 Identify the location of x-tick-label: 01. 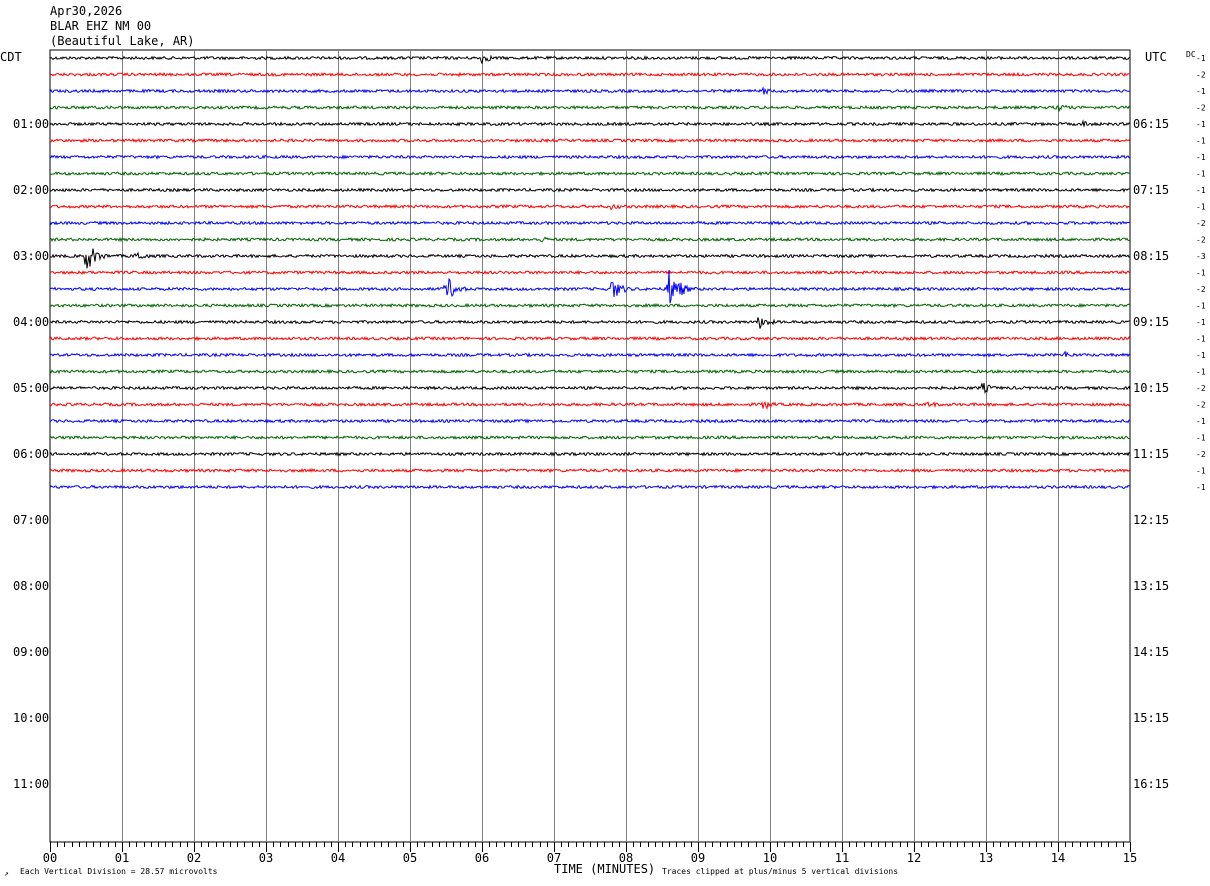
(122, 858).